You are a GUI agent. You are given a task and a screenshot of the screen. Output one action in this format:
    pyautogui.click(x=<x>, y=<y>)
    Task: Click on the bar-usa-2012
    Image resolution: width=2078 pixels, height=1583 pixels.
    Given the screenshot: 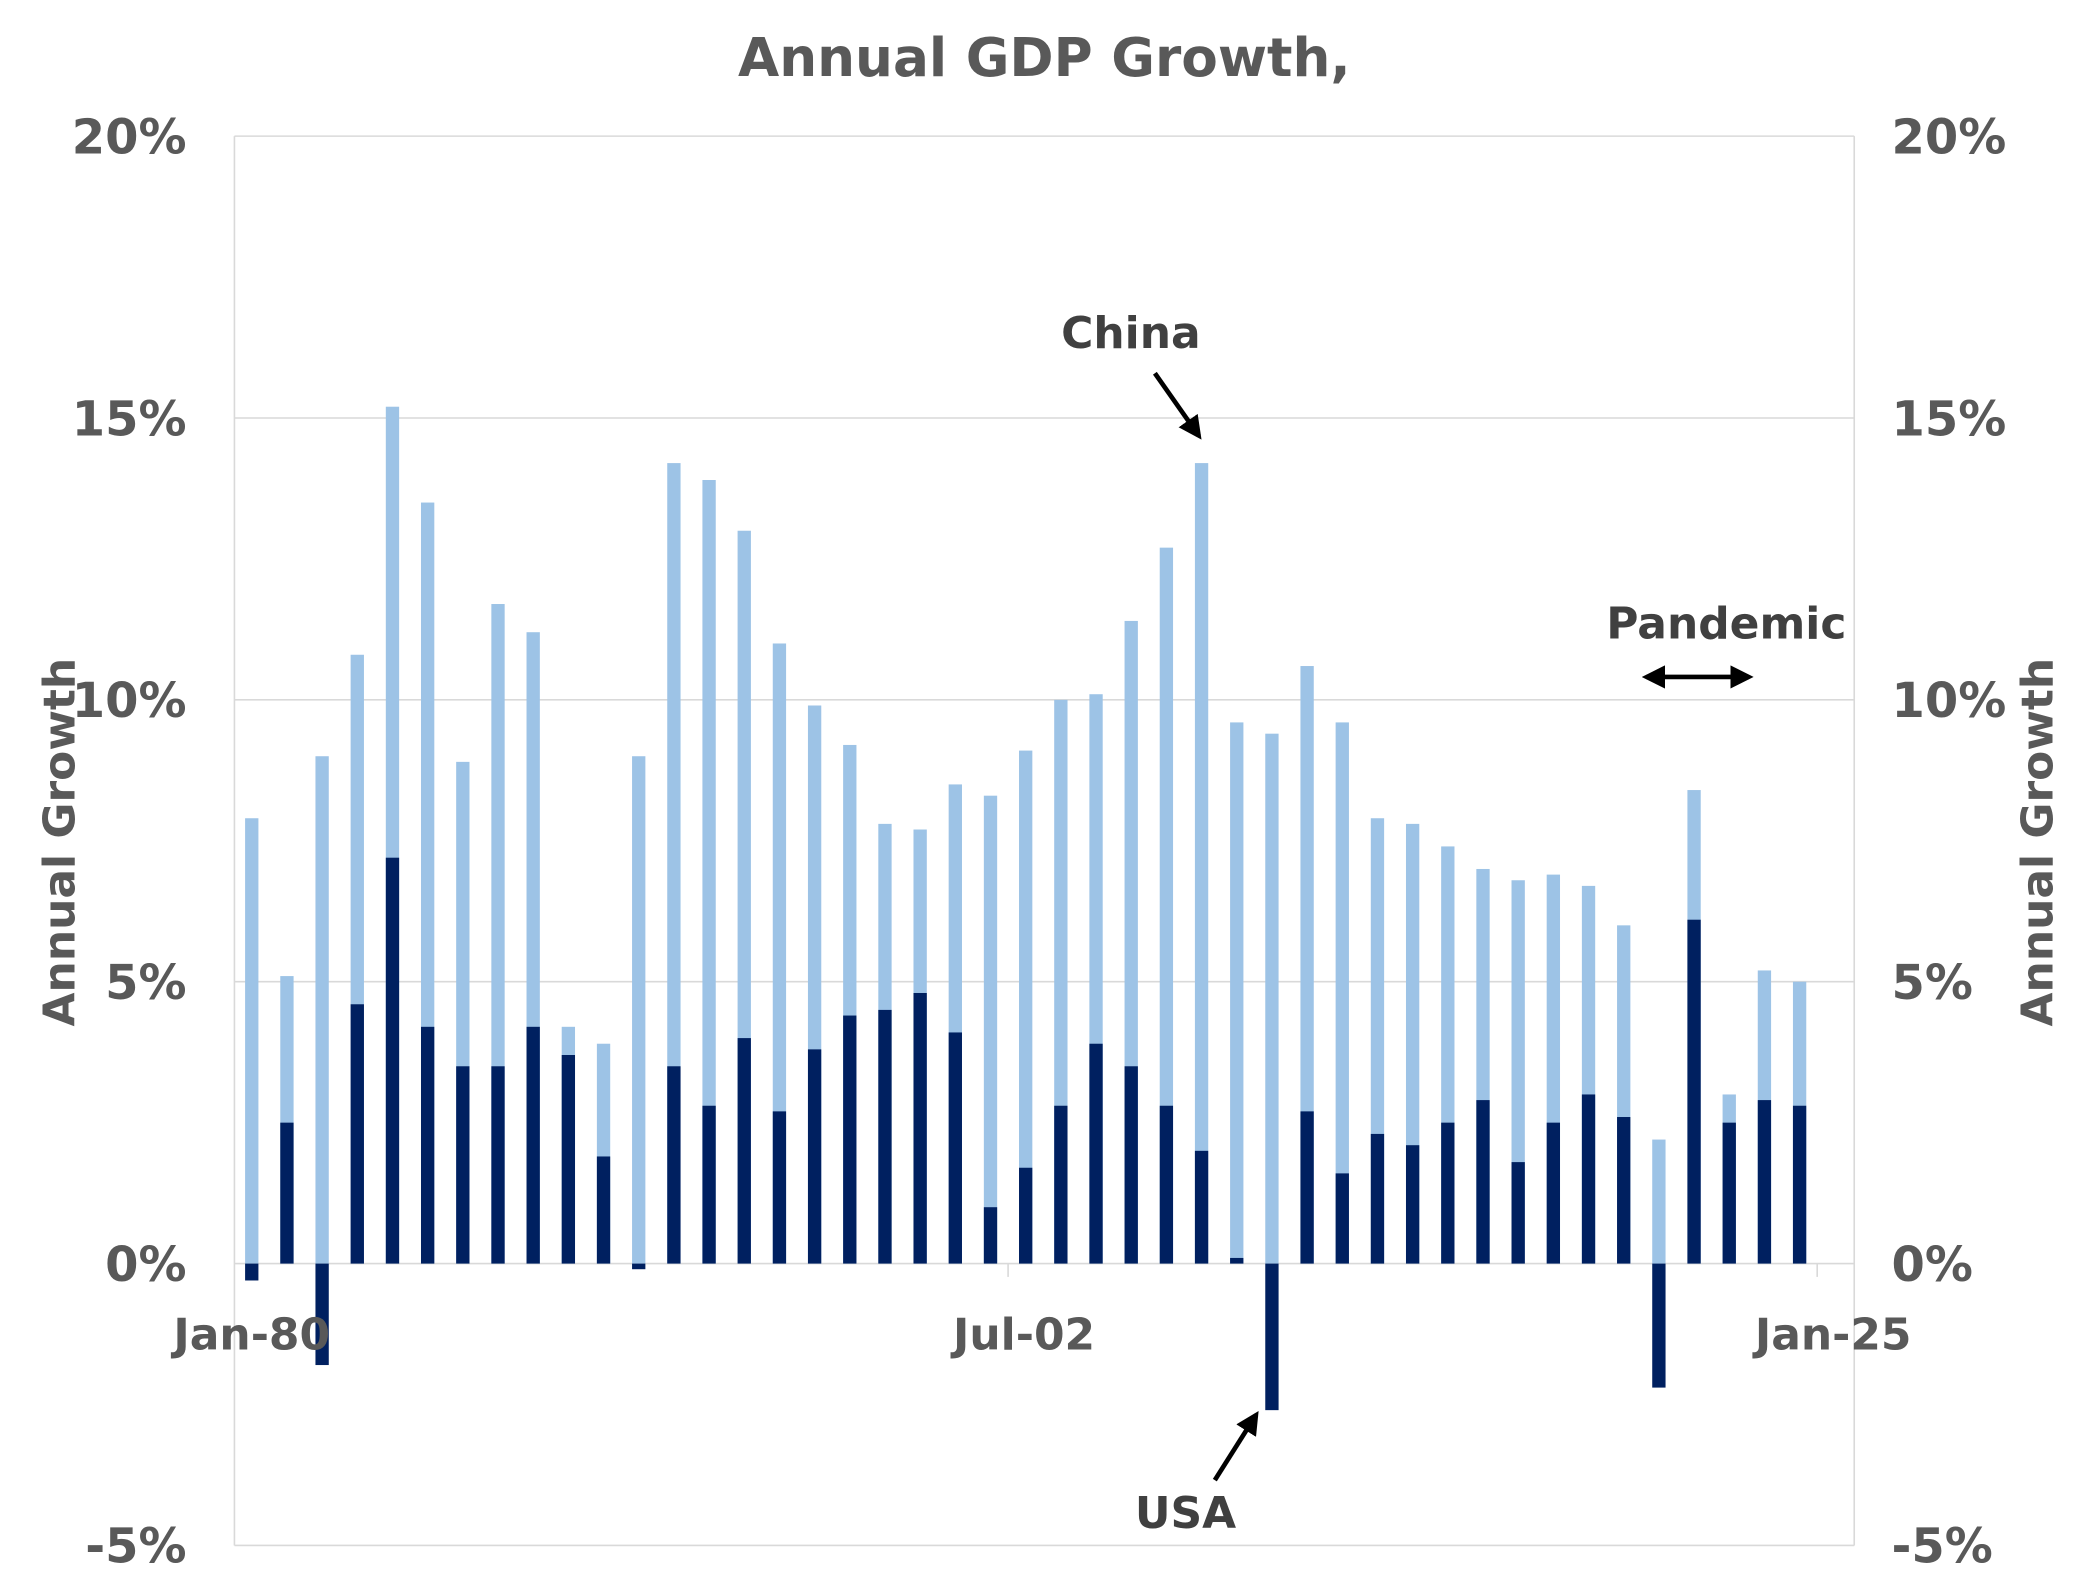 What is the action you would take?
    pyautogui.click(x=1377, y=1198)
    